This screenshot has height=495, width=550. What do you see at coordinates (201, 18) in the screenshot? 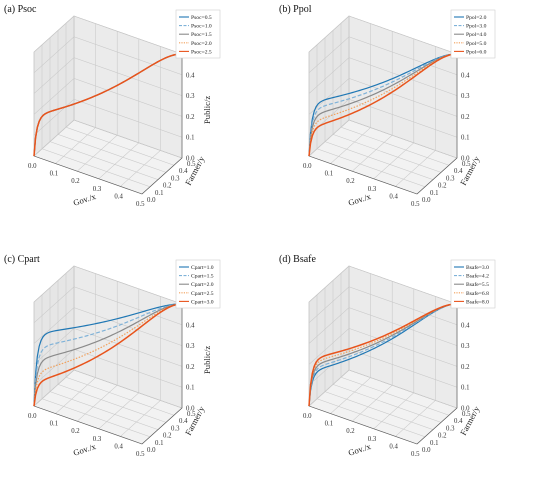
I see `legend-label: Psoc=0.5` at bounding box center [201, 18].